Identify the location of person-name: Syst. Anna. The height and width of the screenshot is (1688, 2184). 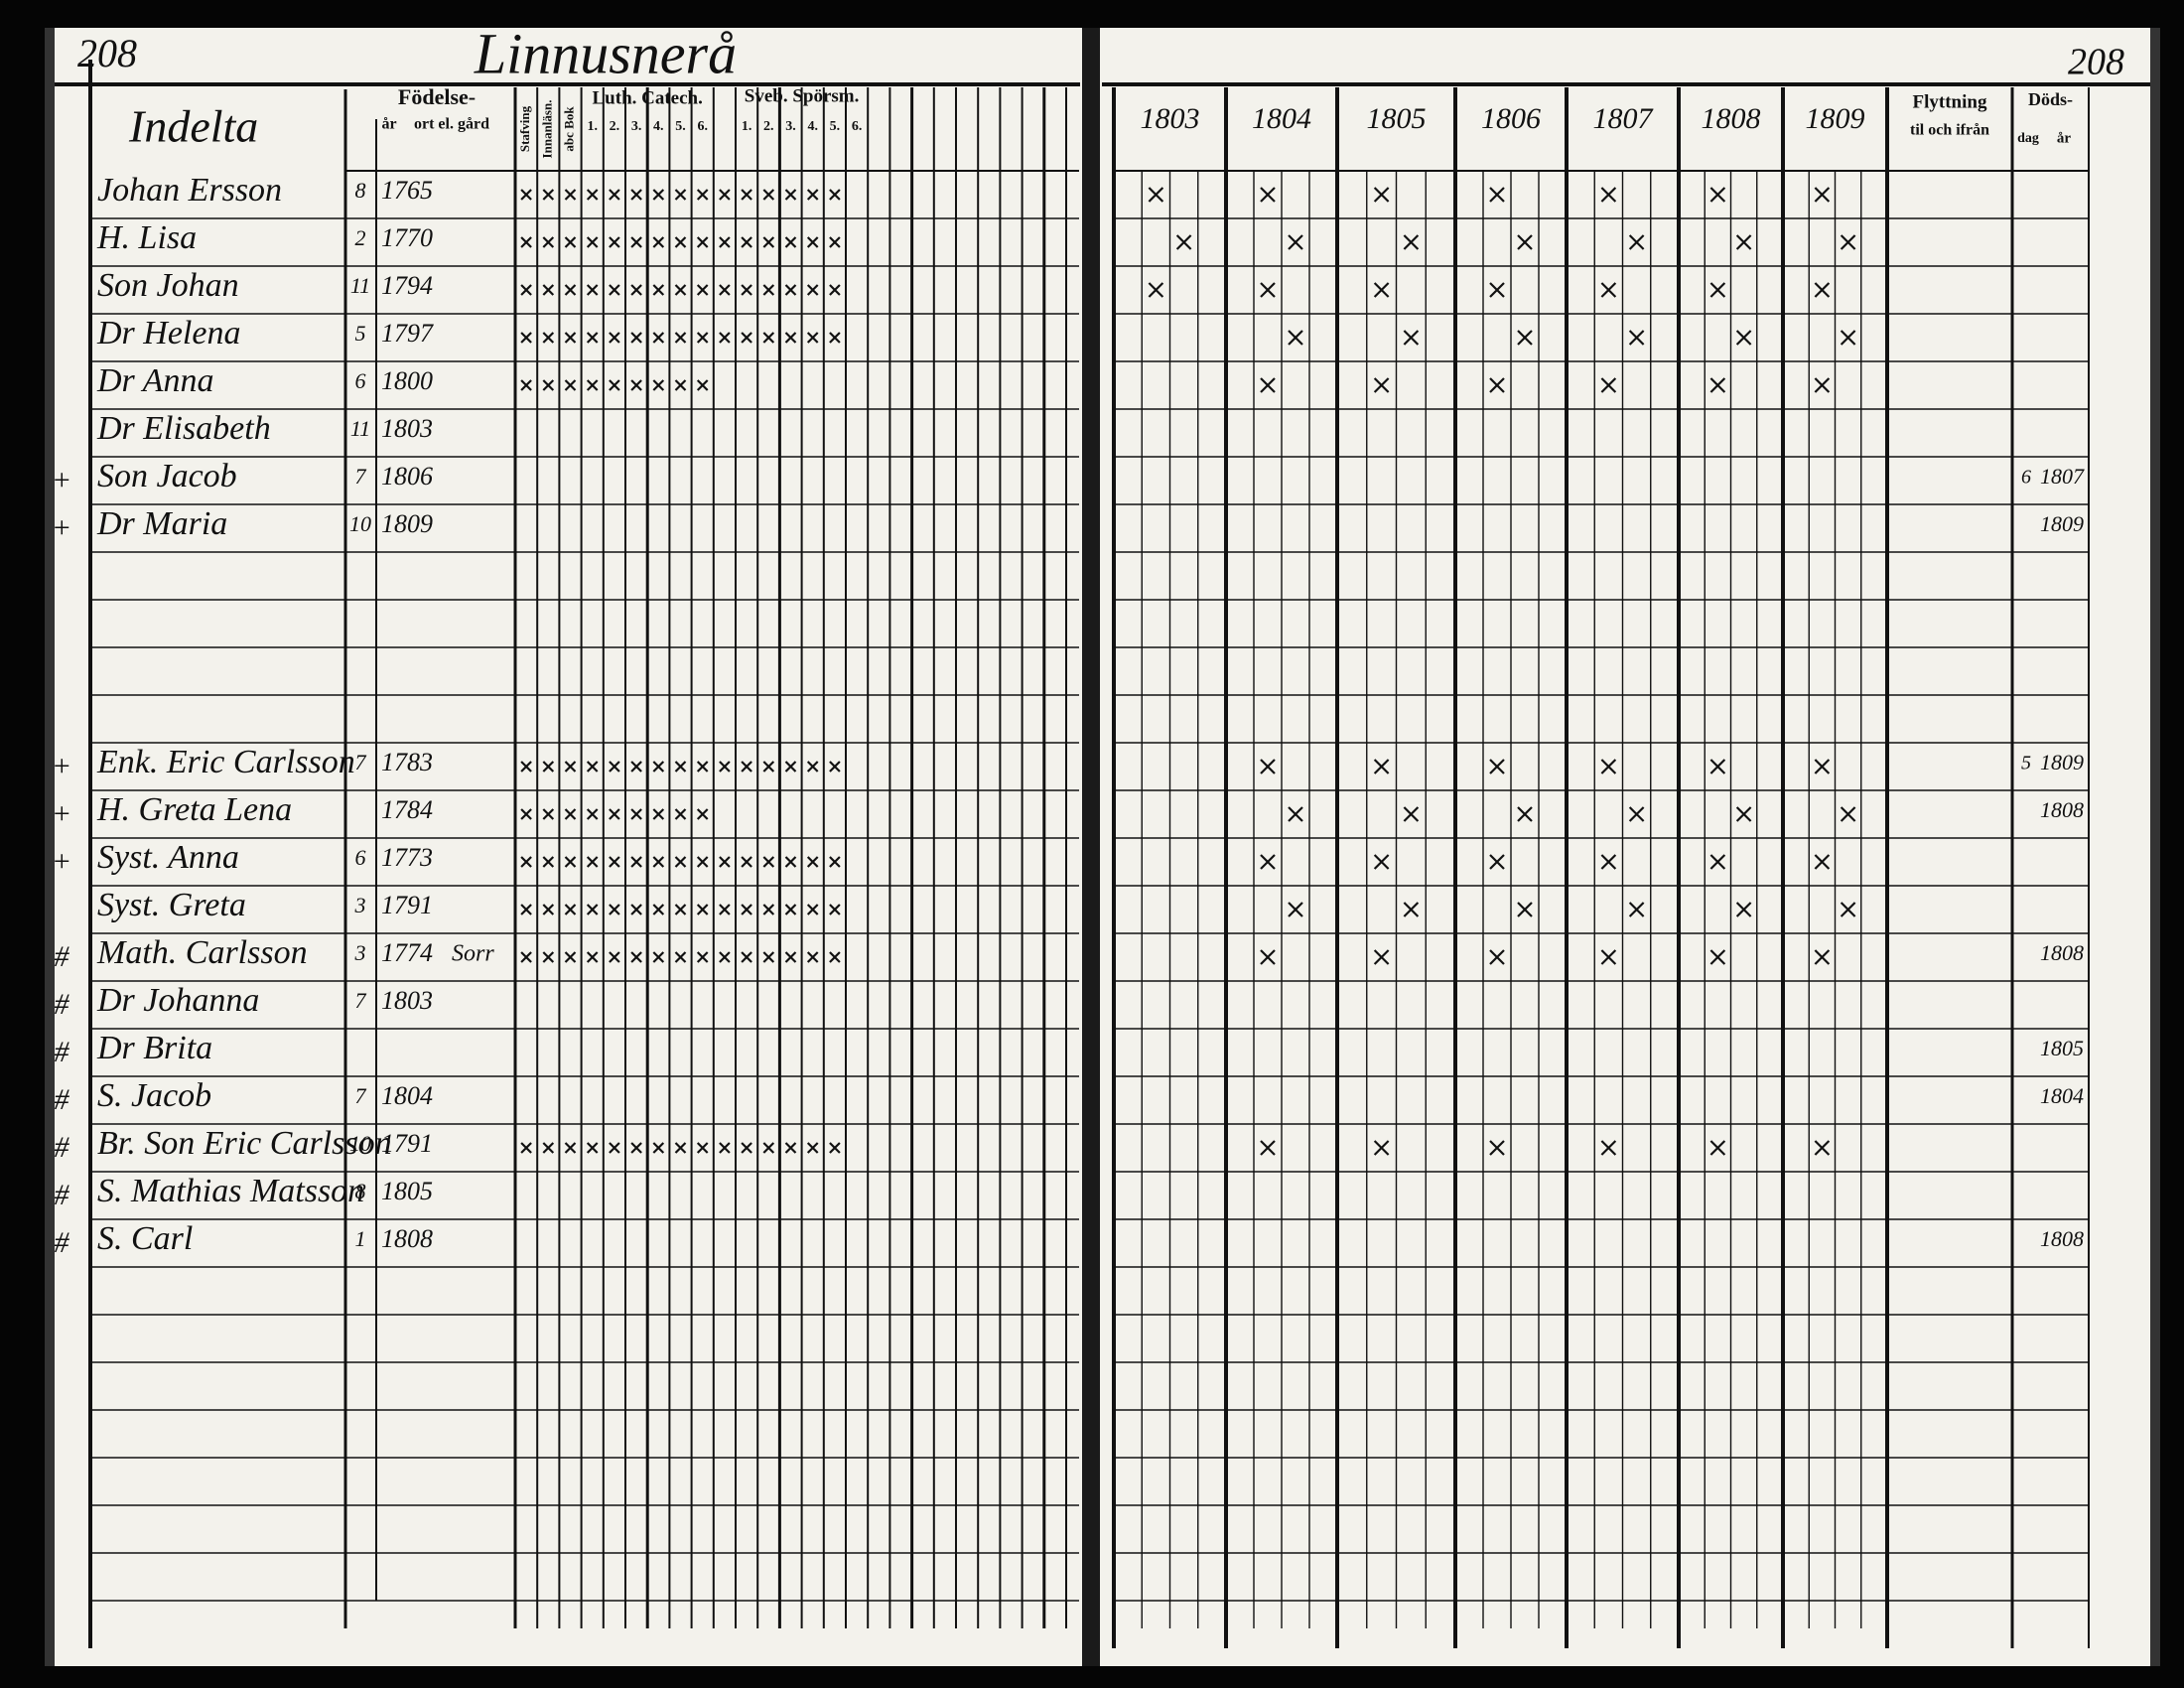
(168, 857).